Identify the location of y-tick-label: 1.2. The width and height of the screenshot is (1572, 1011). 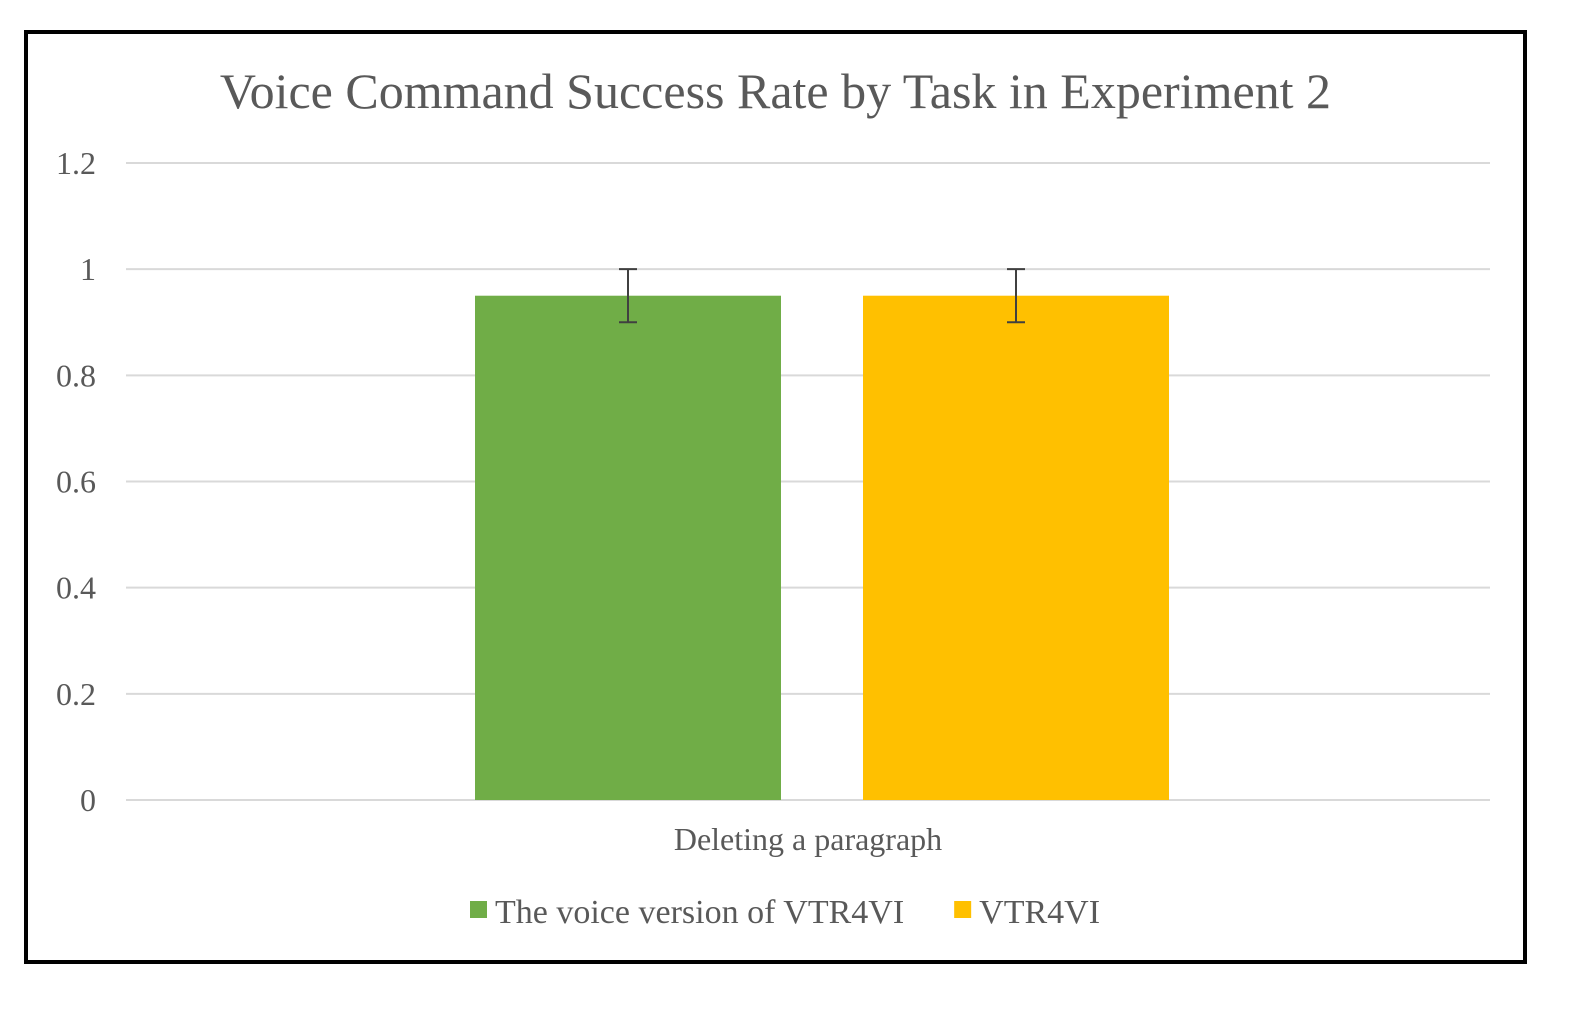
(76, 163).